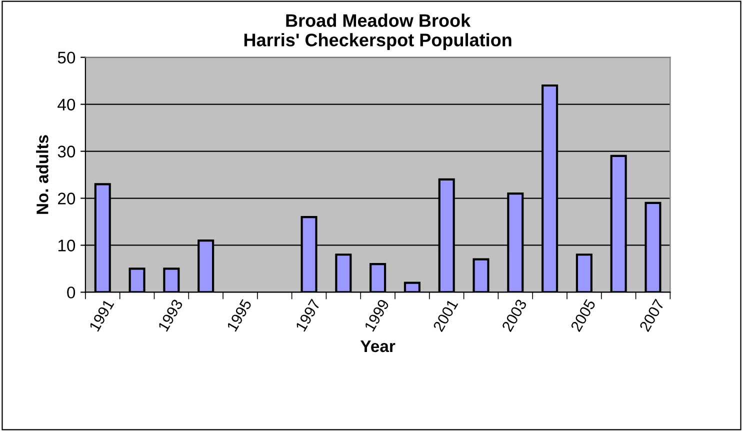 The image size is (743, 431). What do you see at coordinates (67, 246) in the screenshot?
I see `y-tick-label: 10` at bounding box center [67, 246].